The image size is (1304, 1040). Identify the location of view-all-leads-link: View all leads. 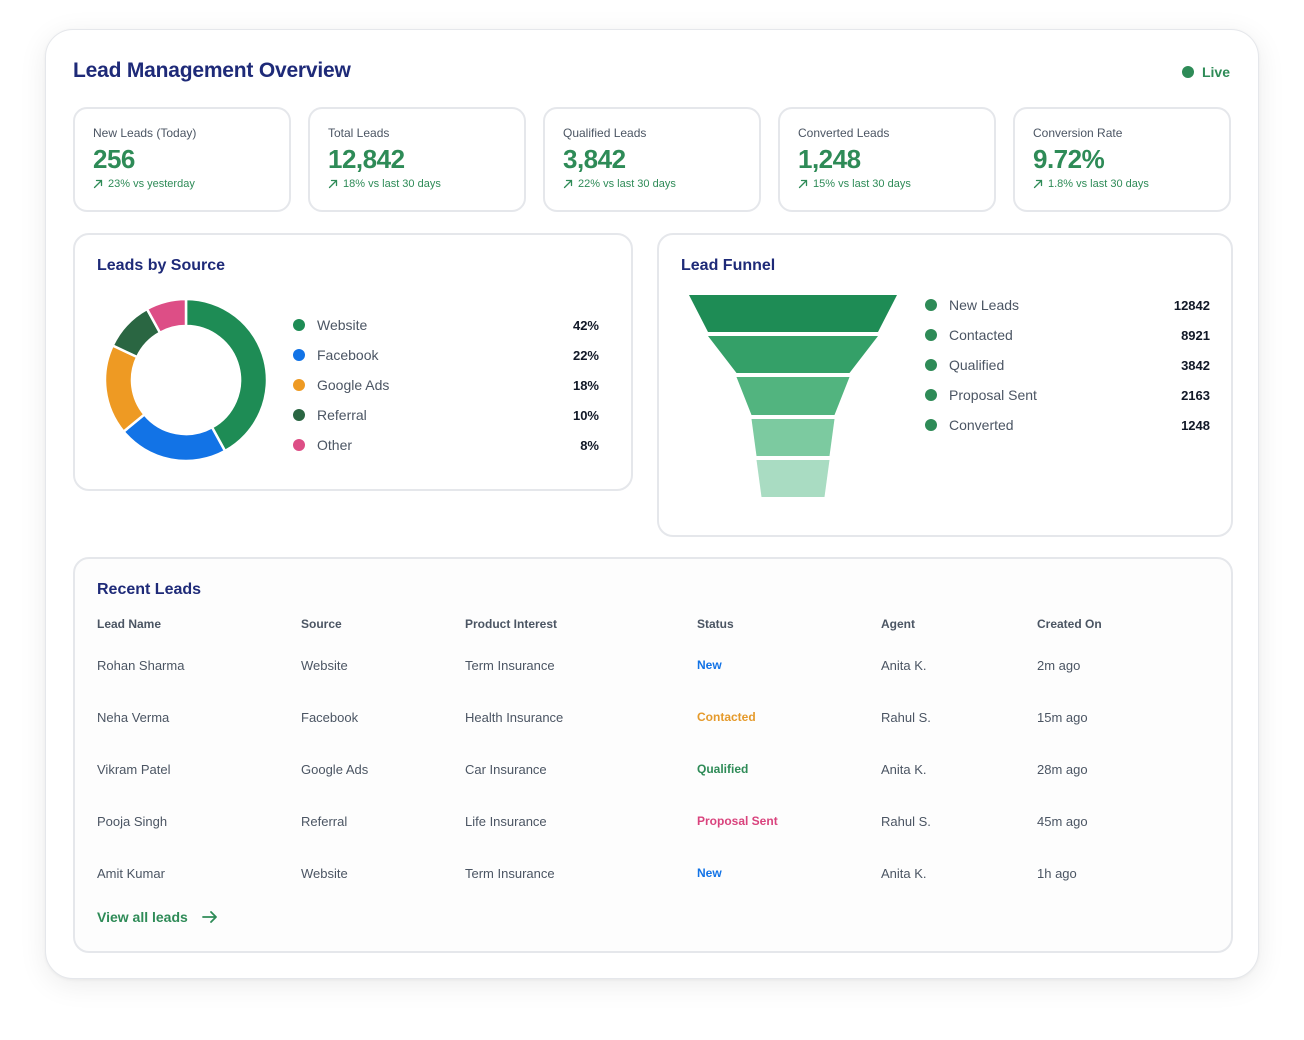
(157, 917).